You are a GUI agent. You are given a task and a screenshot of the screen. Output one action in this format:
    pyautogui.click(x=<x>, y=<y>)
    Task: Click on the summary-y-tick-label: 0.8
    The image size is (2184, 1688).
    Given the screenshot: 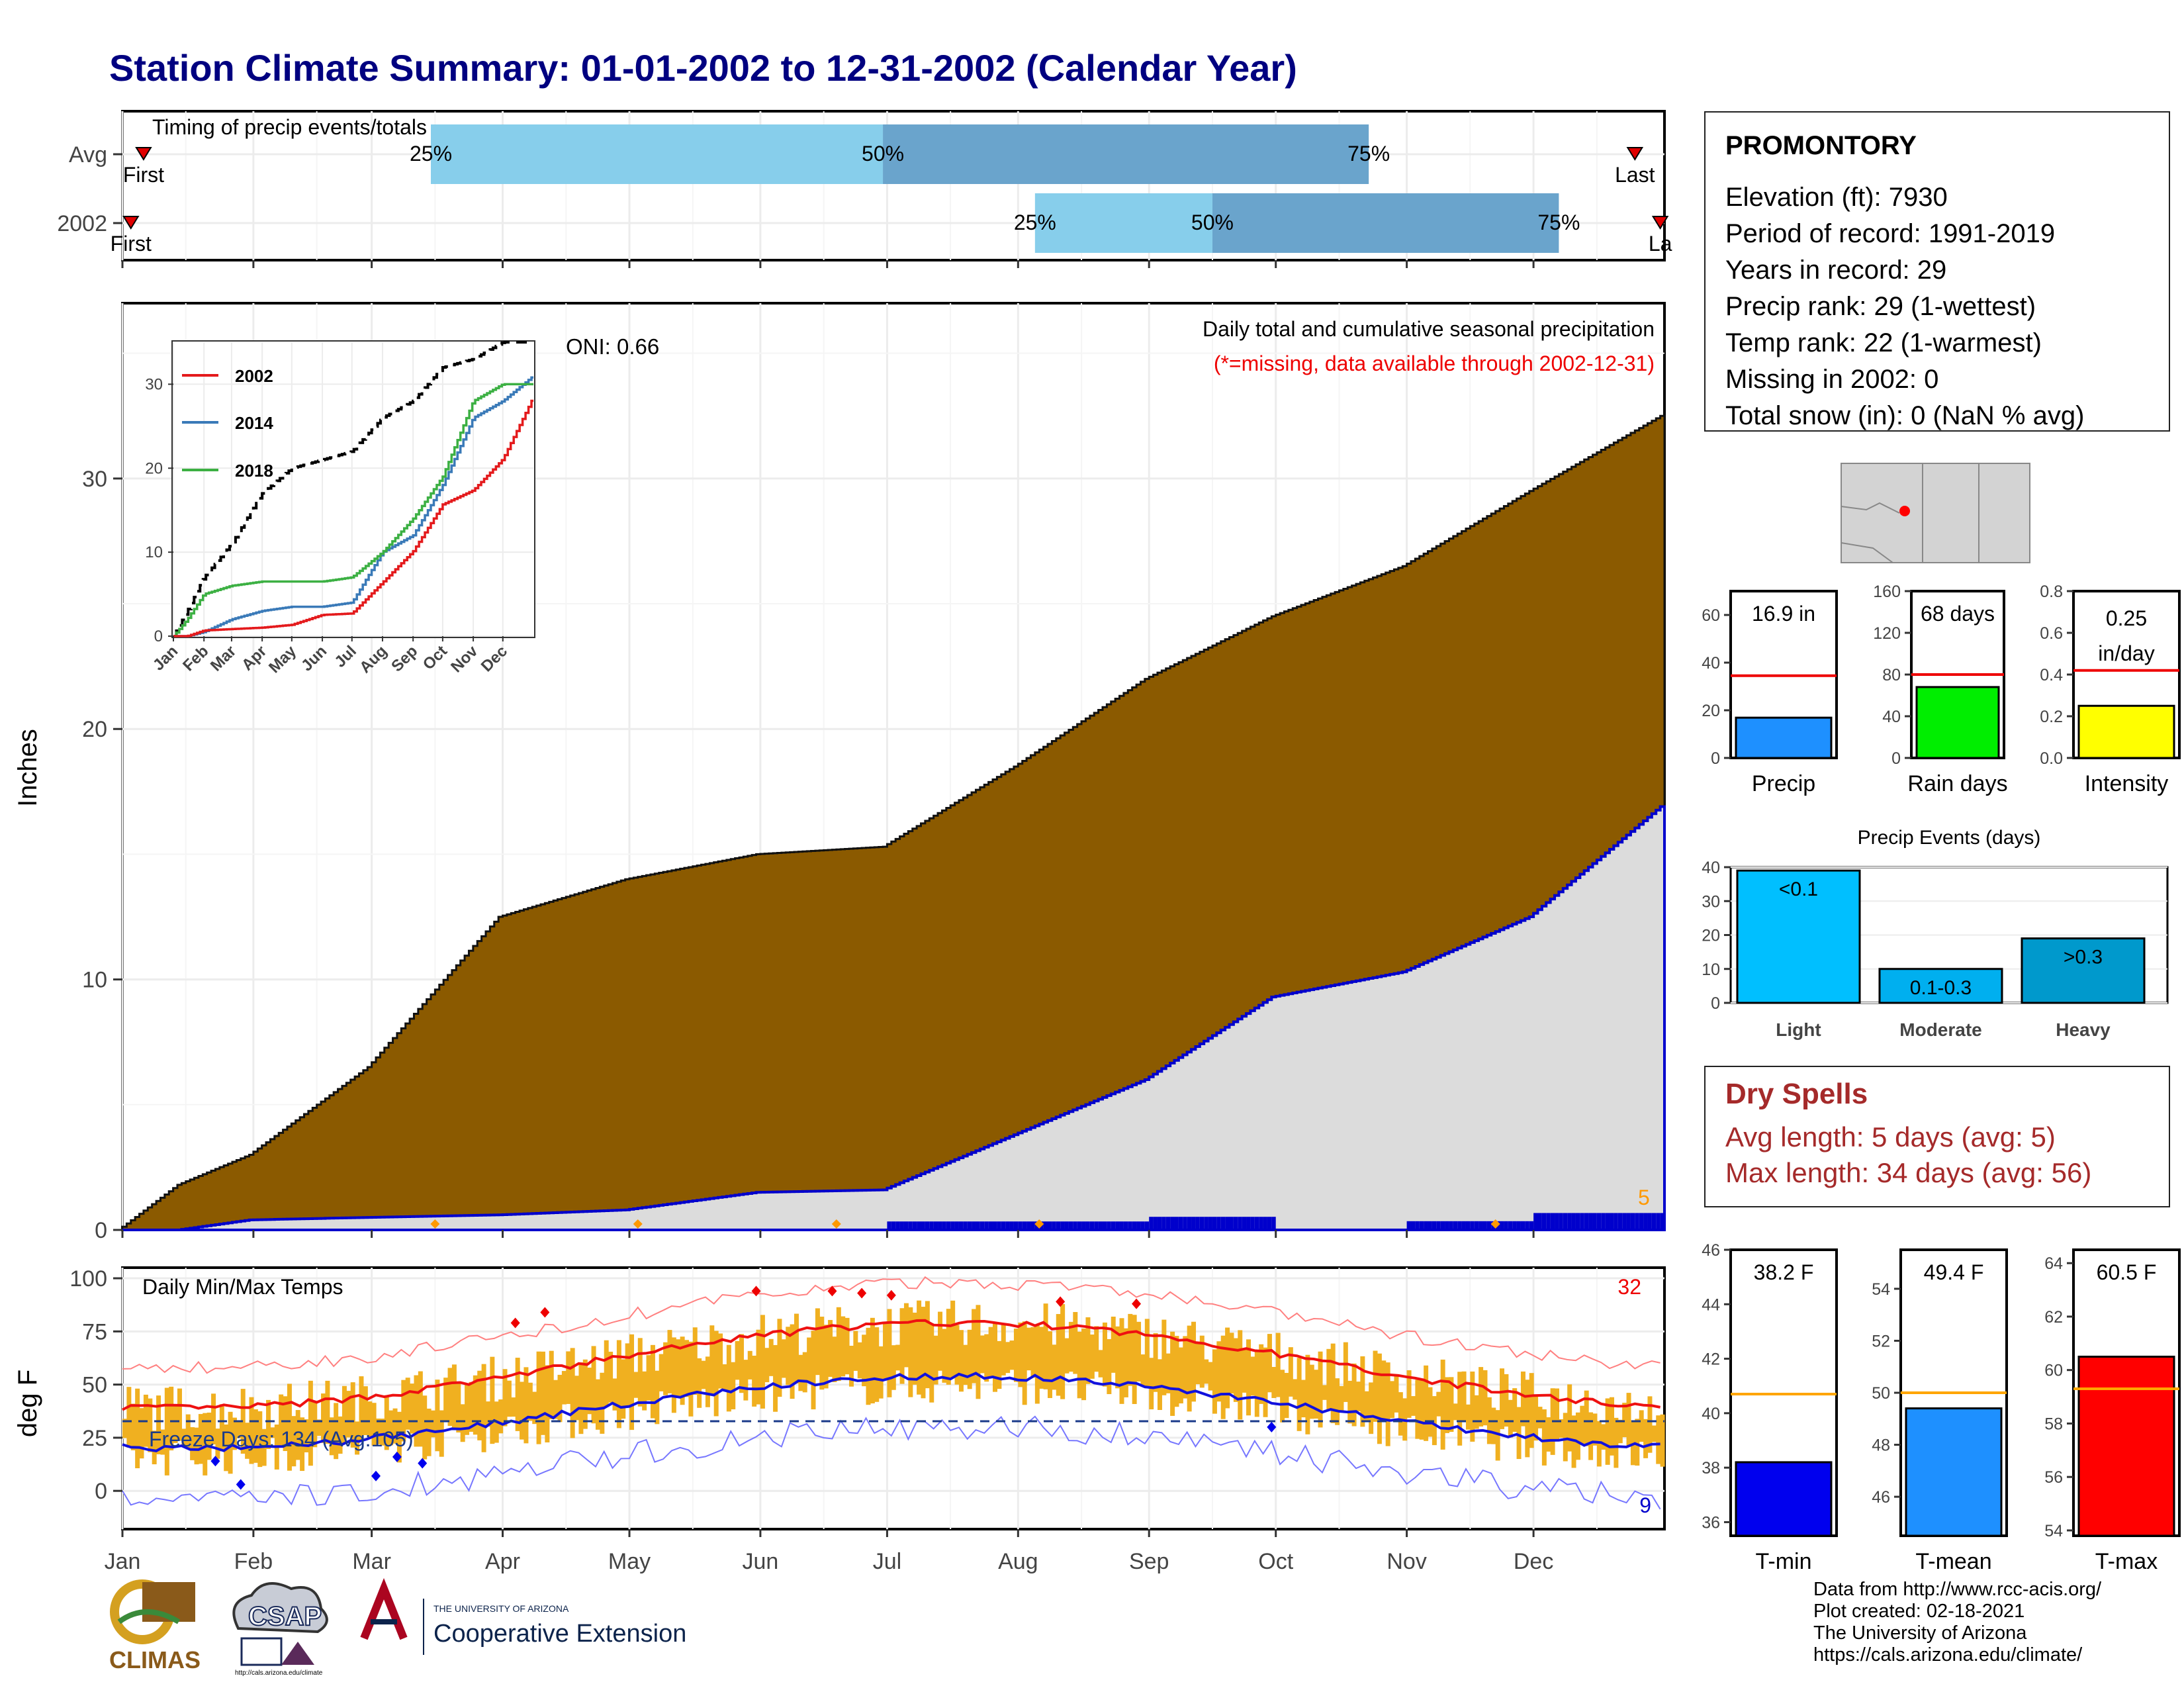 What is the action you would take?
    pyautogui.click(x=2051, y=592)
    